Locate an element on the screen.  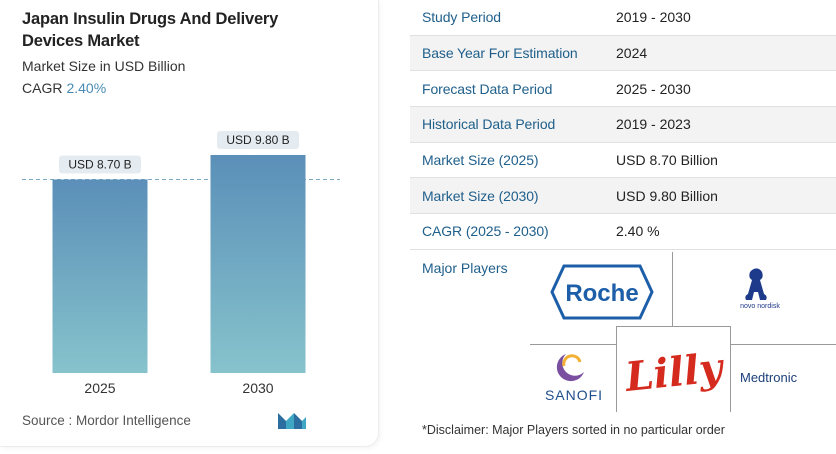
medtronic-logo-text: Medtronic is located at coordinates (769, 377).